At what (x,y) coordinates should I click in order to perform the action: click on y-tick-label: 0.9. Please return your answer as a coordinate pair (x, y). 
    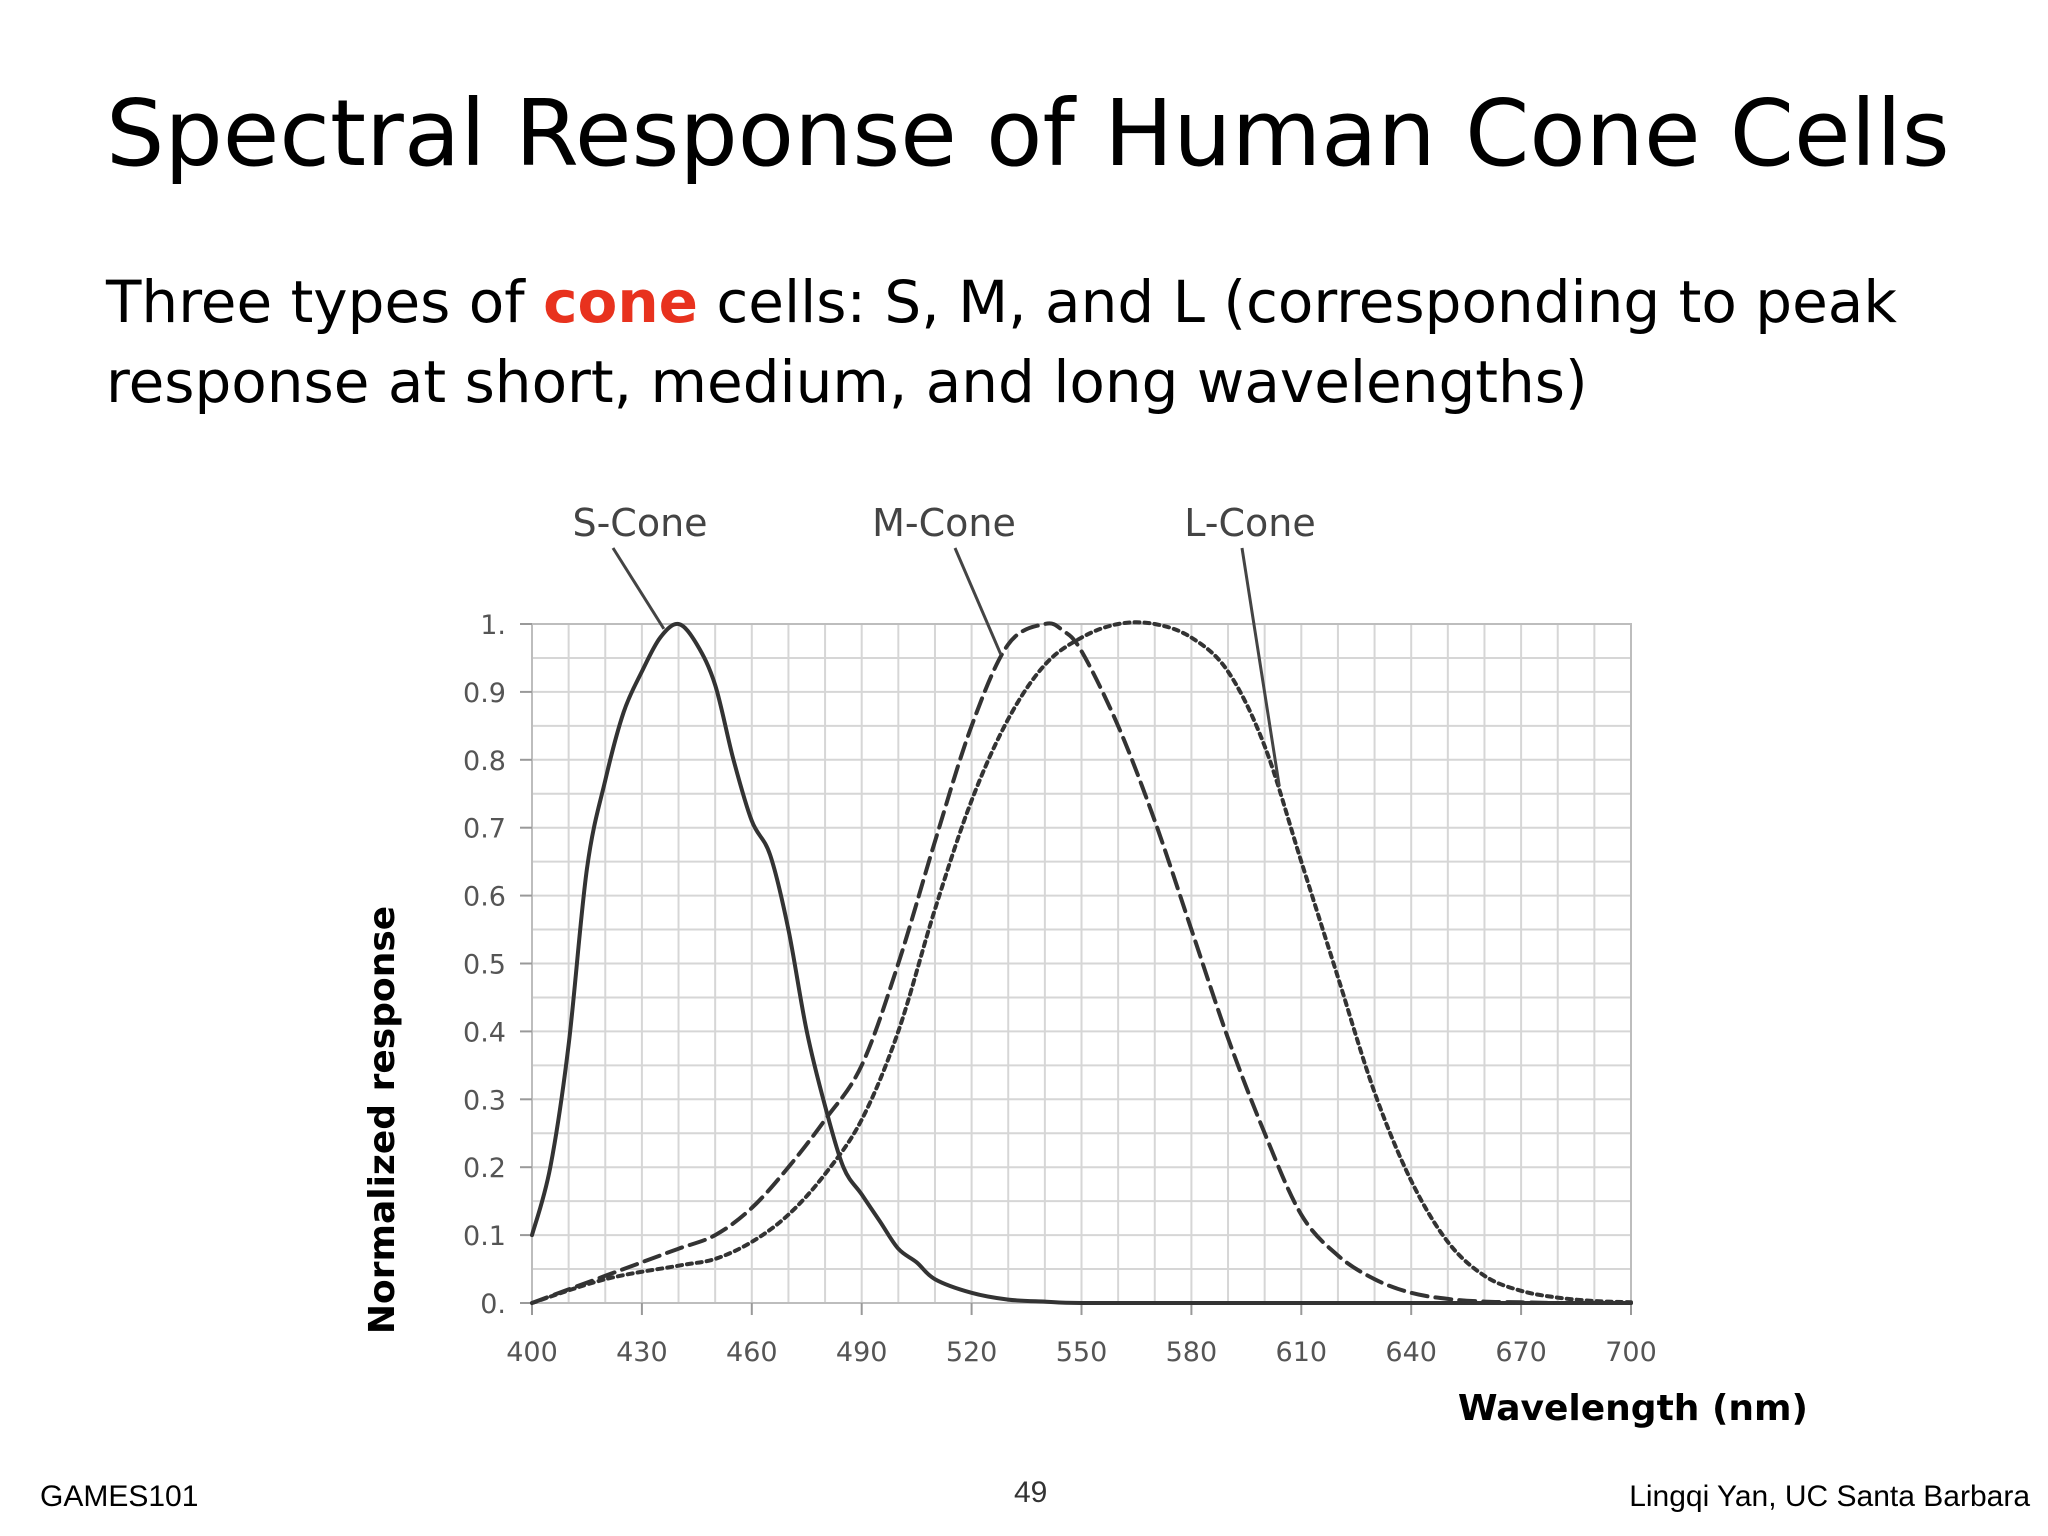
    Looking at the image, I should click on (484, 693).